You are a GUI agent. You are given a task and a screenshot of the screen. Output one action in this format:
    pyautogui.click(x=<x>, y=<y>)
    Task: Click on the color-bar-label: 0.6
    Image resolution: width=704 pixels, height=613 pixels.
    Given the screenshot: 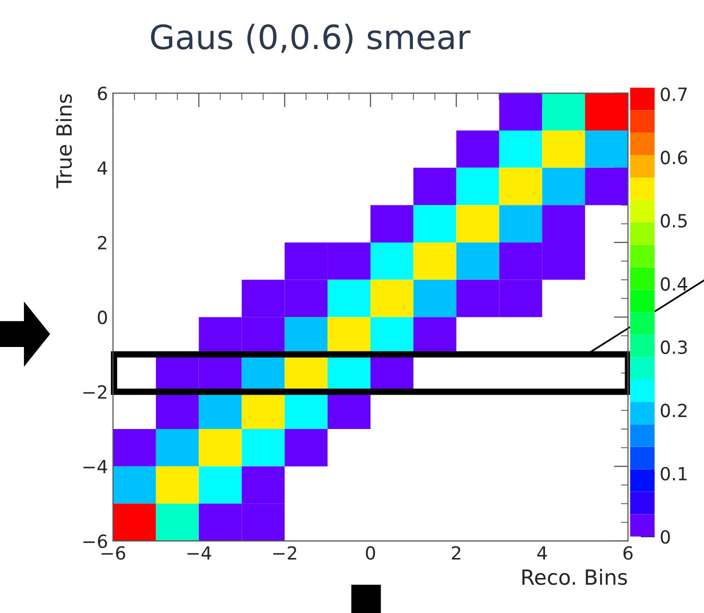 What is the action you would take?
    pyautogui.click(x=674, y=157)
    